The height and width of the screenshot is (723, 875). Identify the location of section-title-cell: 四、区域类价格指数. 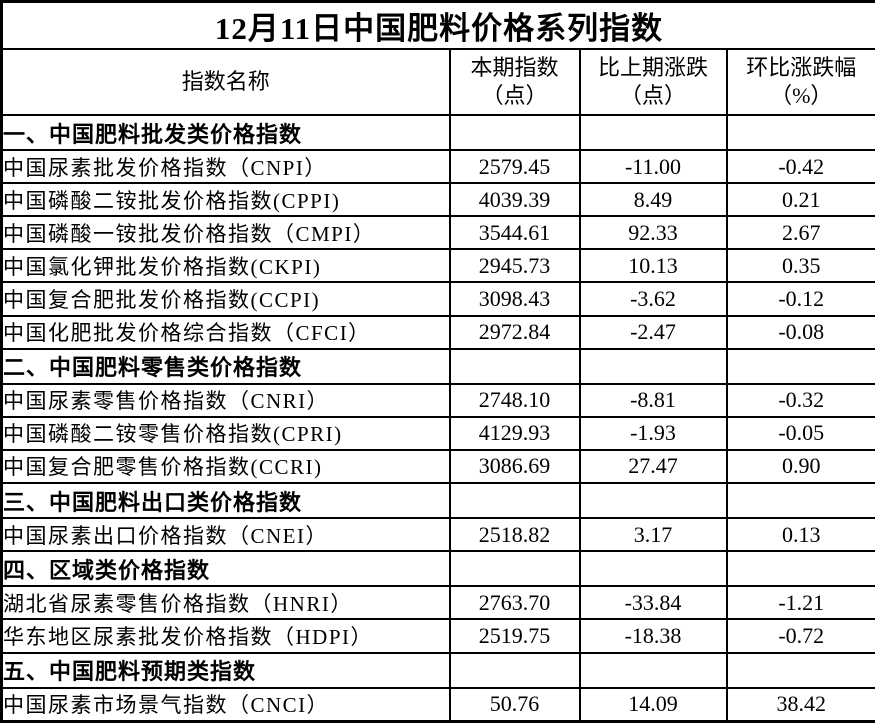
(225, 569).